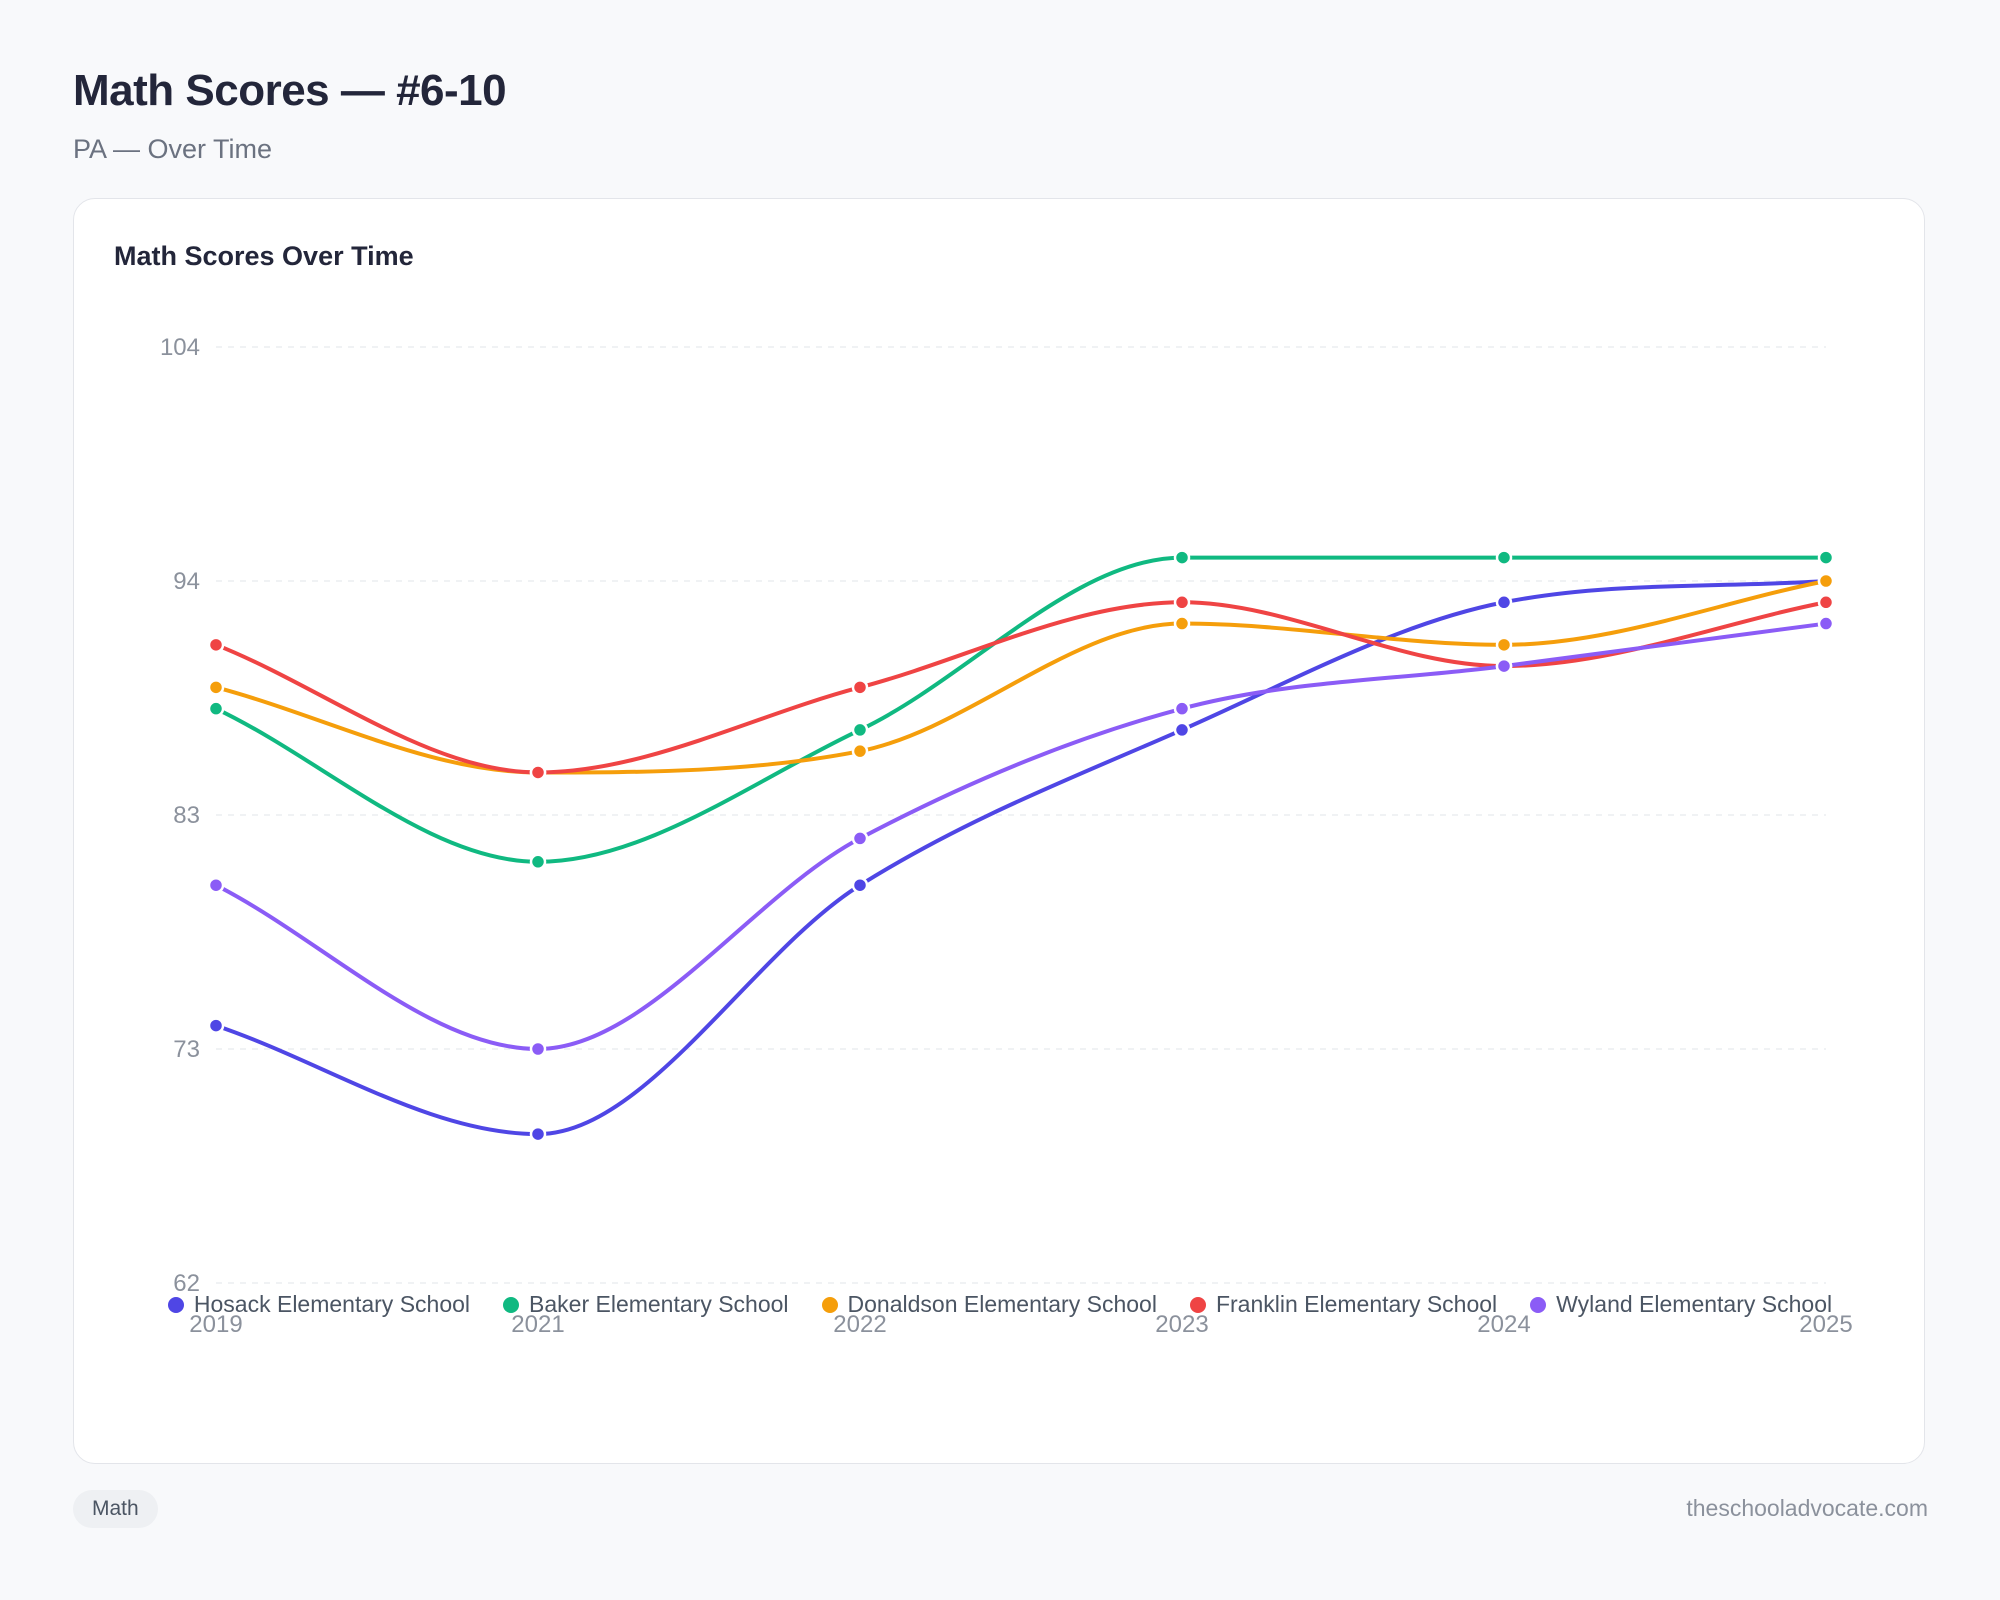 Image resolution: width=2000 pixels, height=1600 pixels. I want to click on source-link: theschooladvocate.com, so click(1807, 1508).